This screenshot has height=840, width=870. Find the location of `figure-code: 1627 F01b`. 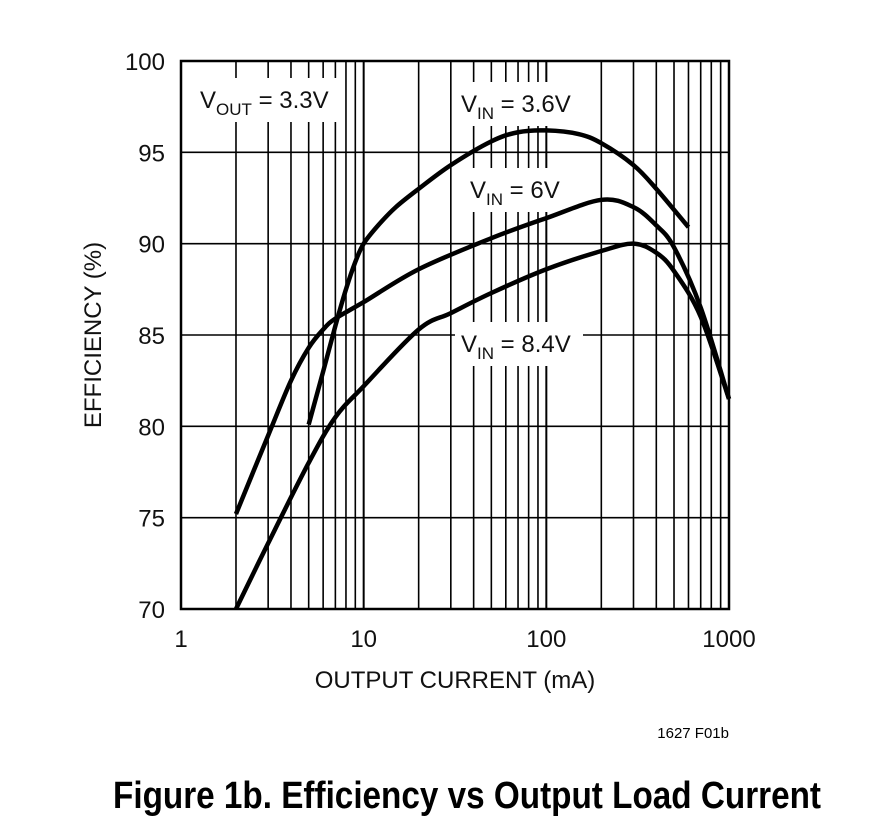

figure-code: 1627 F01b is located at coordinates (693, 733).